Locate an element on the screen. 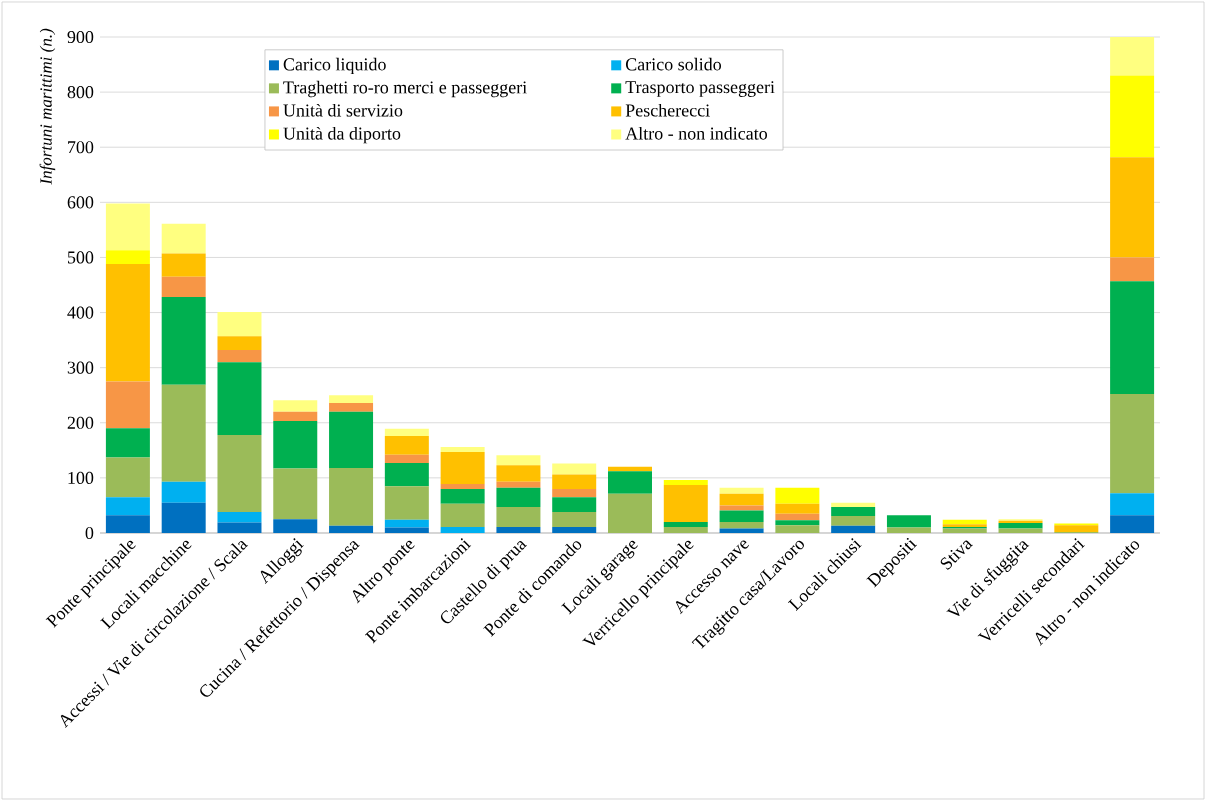 This screenshot has height=801, width=1206. y-tick-label: 500 is located at coordinates (80, 257).